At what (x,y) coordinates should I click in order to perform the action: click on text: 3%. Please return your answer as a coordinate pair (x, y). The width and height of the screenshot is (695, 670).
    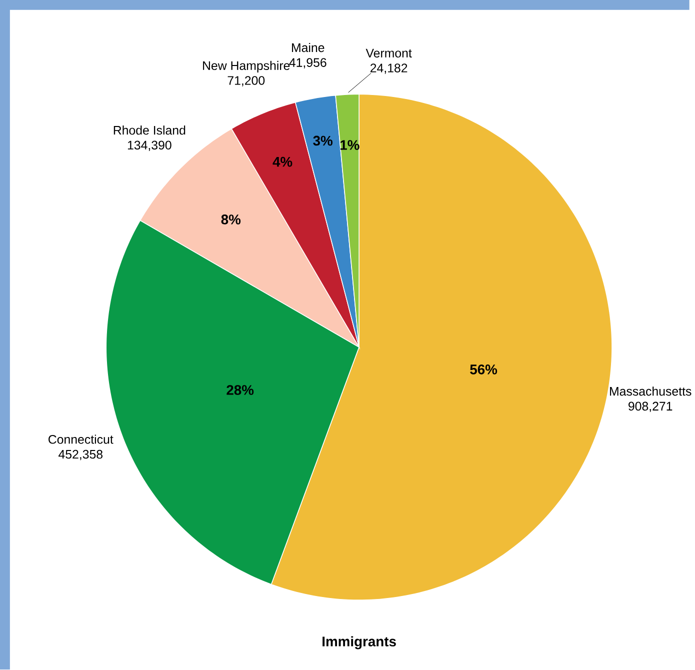
    Looking at the image, I should click on (322, 141).